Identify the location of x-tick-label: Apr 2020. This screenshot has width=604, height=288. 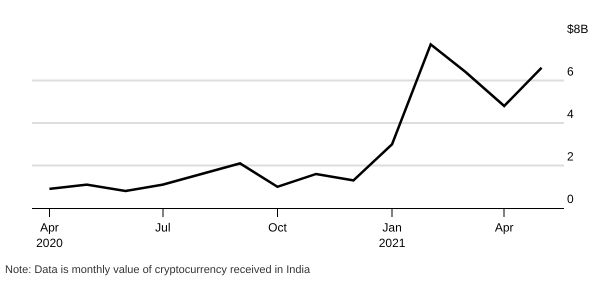
(50, 235).